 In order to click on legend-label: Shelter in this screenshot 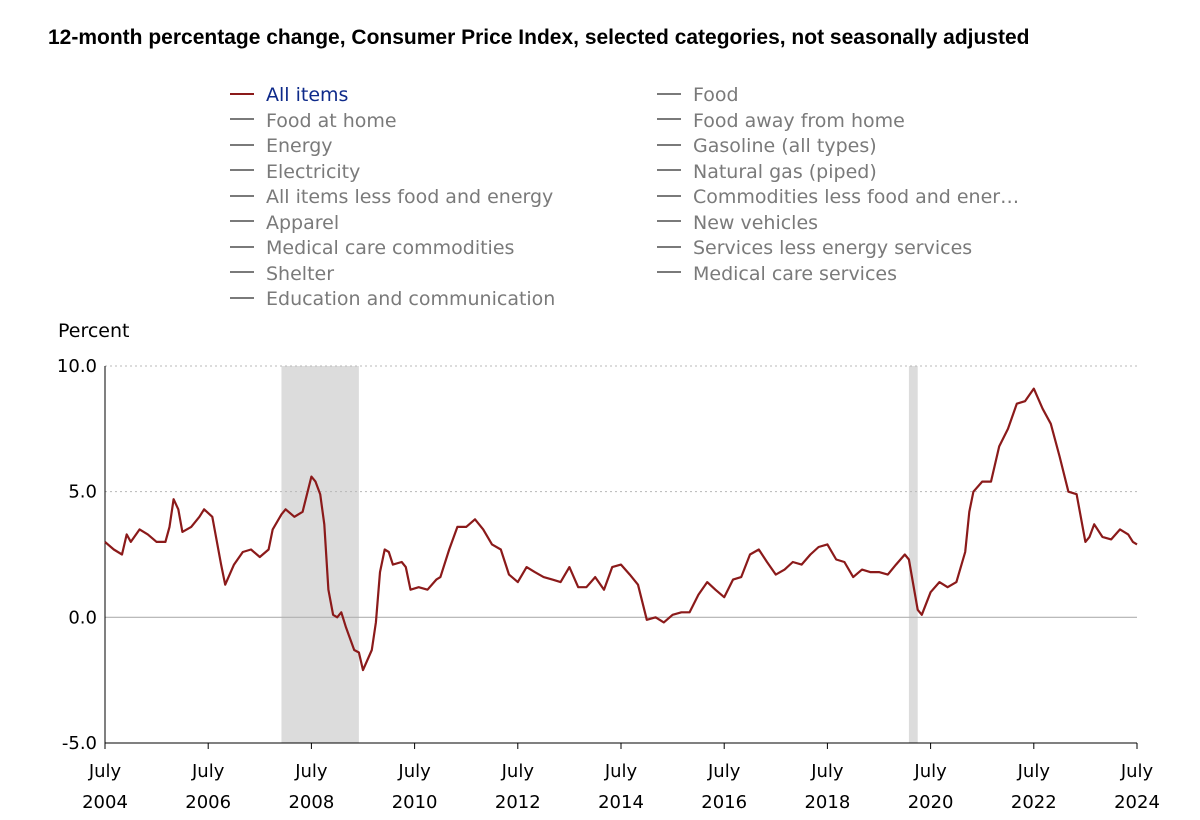, I will do `click(300, 273)`.